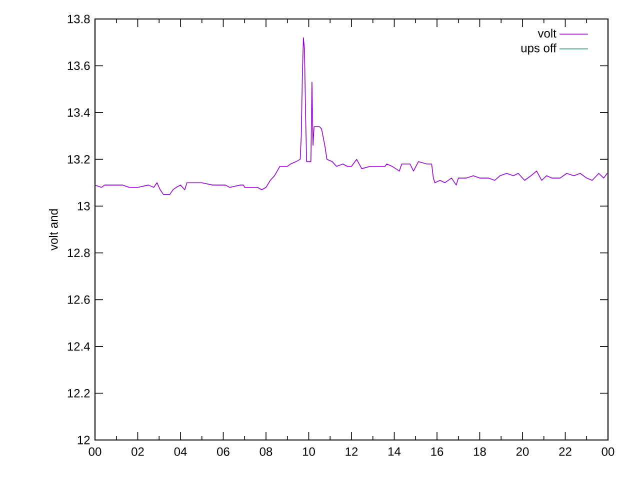 The height and width of the screenshot is (480, 640). I want to click on x-tick-label: 14, so click(394, 451).